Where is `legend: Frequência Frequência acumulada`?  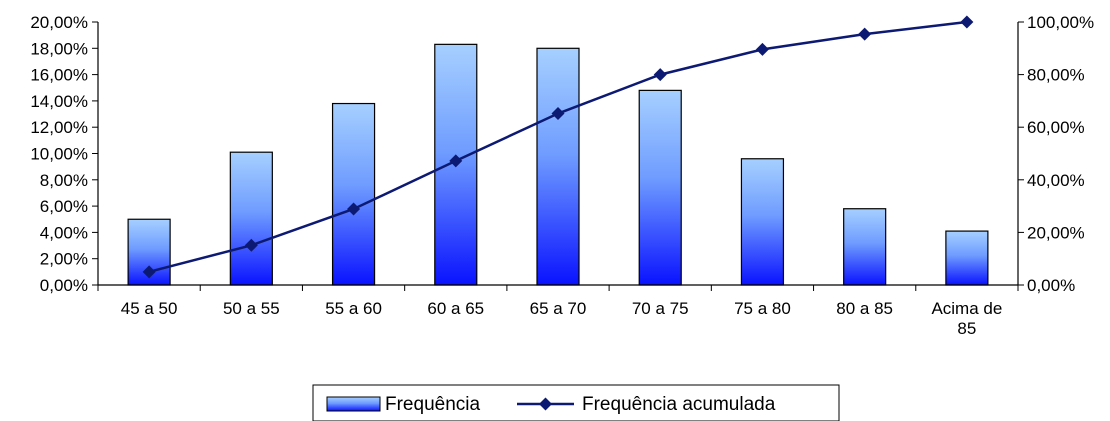 legend: Frequência Frequência acumulada is located at coordinates (576, 402).